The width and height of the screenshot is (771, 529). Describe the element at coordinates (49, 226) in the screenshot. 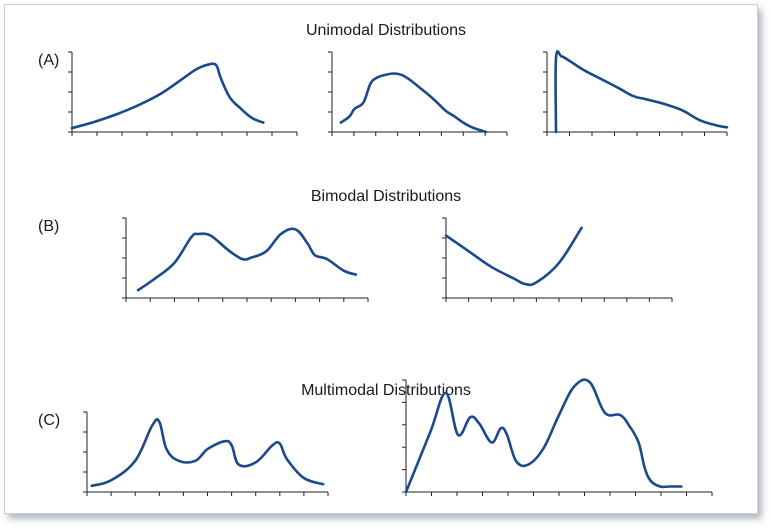

I see `label-b: (B)` at that location.